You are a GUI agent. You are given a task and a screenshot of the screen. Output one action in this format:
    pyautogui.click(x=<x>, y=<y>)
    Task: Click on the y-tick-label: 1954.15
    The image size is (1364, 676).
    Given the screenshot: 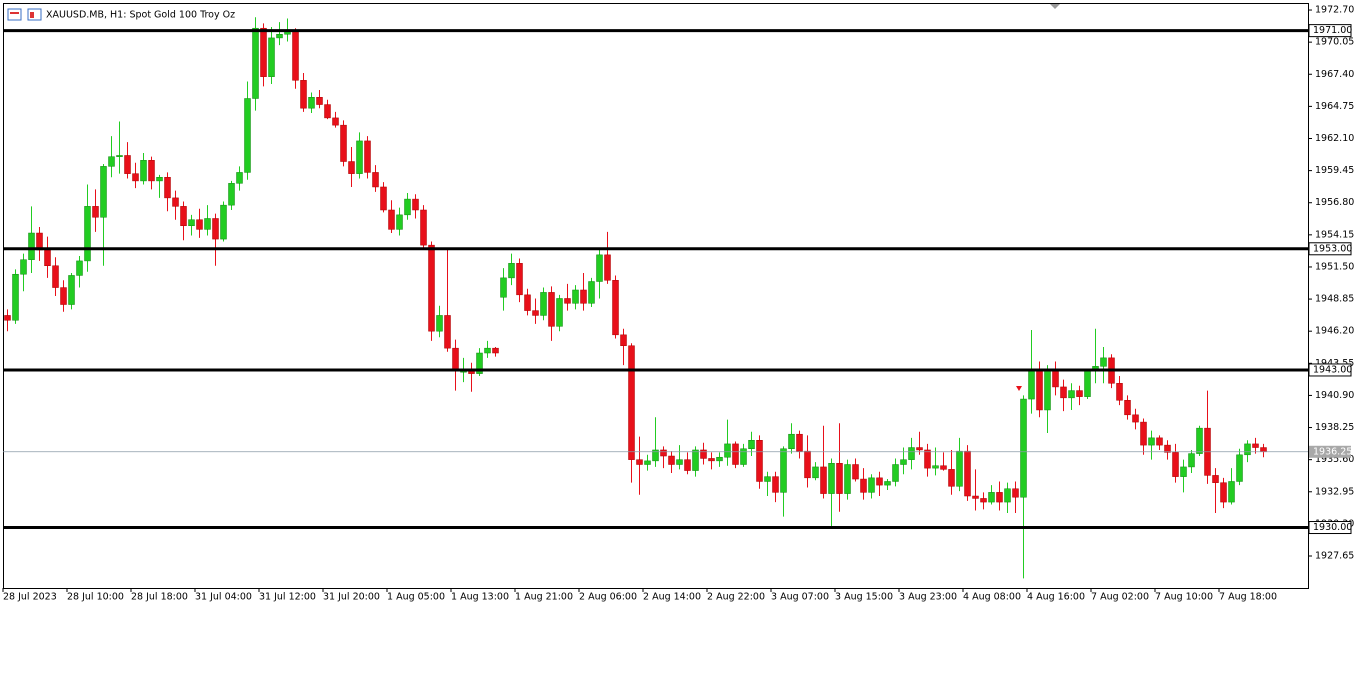 What is the action you would take?
    pyautogui.click(x=1334, y=234)
    